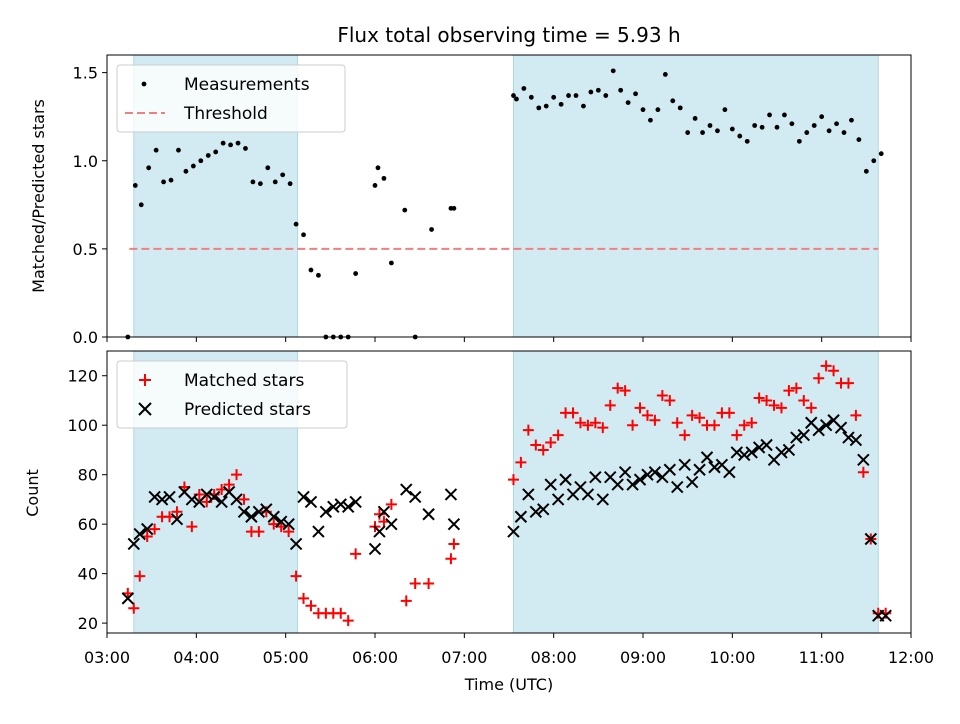 Image resolution: width=960 pixels, height=724 pixels. Describe the element at coordinates (231, 98) in the screenshot. I see `top-legend: Measurements Threshold` at that location.